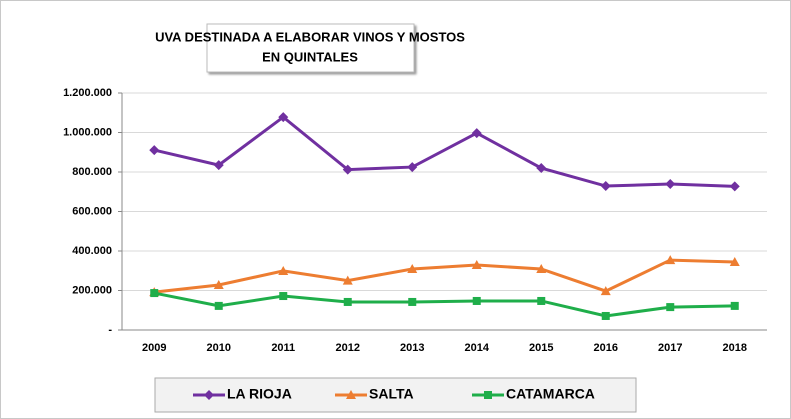 This screenshot has height=419, width=791. I want to click on x-tick-label: 2013, so click(412, 348).